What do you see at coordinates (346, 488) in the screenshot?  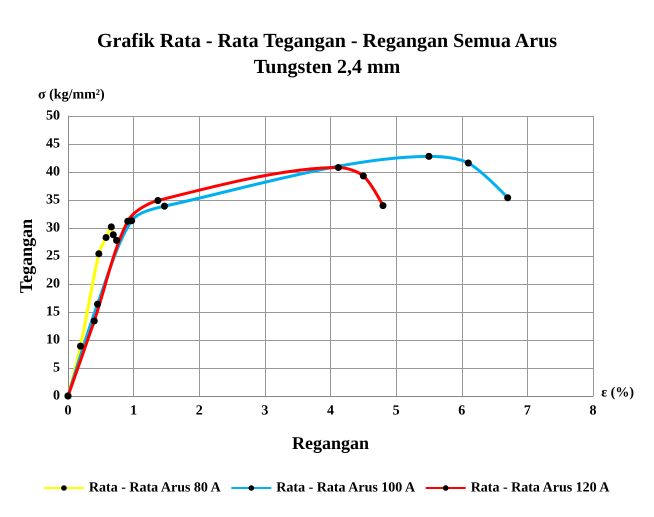 I see `legend-label: Rata - Rata Arus 100 A` at bounding box center [346, 488].